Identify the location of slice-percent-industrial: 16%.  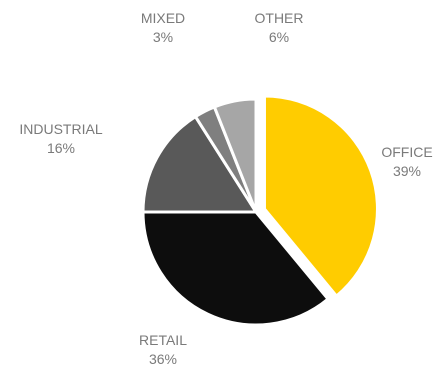
(61, 148).